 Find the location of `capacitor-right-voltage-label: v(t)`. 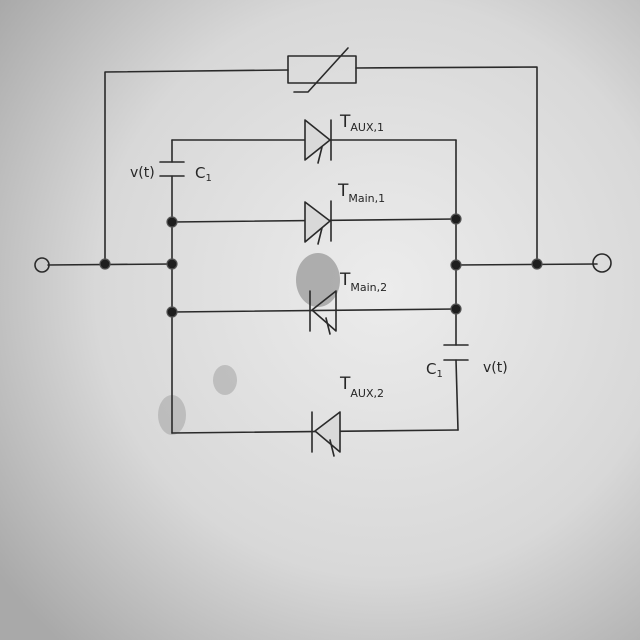

capacitor-right-voltage-label: v(t) is located at coordinates (495, 368).